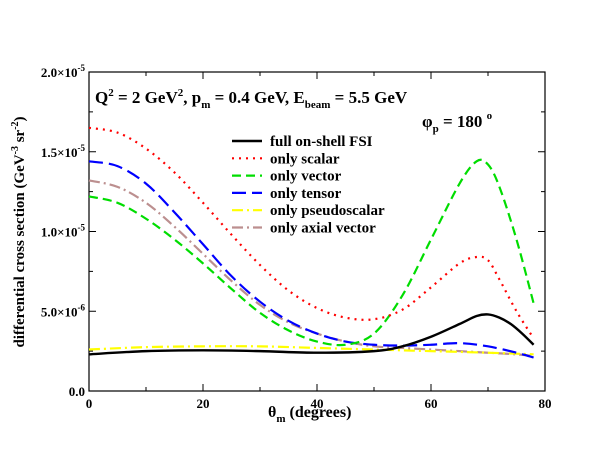  Describe the element at coordinates (457, 122) in the screenshot. I see `phi-annotation: φp = 180 o` at that location.